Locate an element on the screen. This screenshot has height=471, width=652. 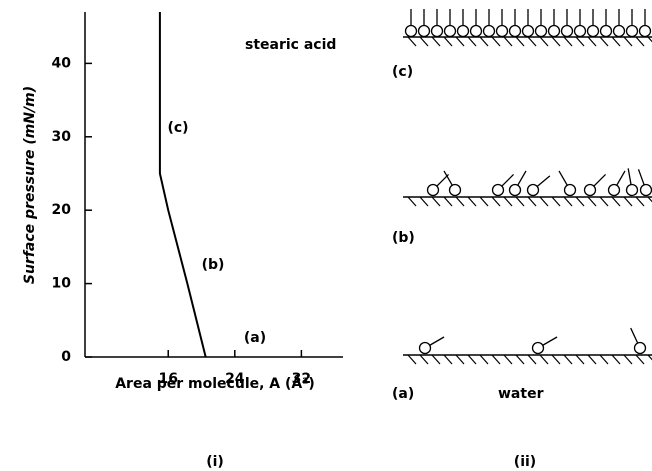
y-axis-label: Surface pressure (mN/m) is located at coordinates (30, 185).